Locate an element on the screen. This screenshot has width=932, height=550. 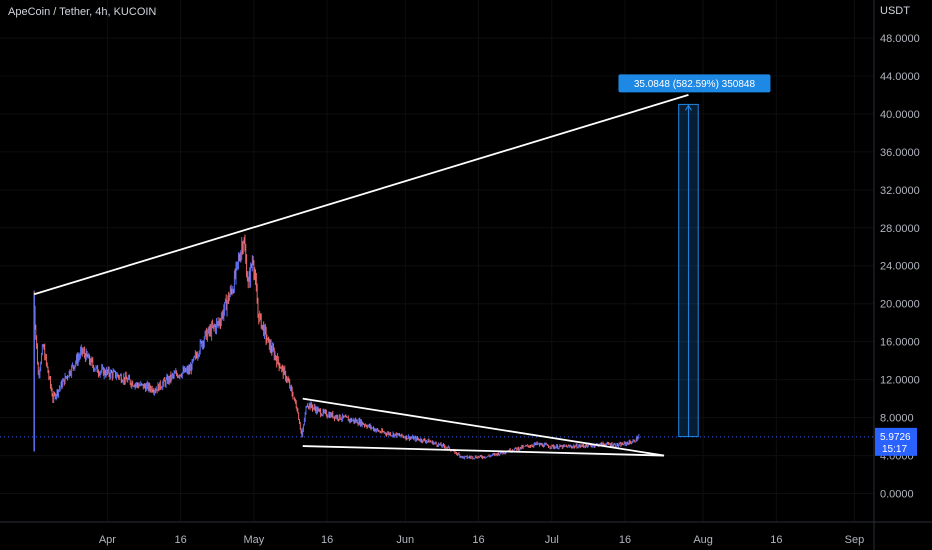
last-price-badge is located at coordinates (896, 441).